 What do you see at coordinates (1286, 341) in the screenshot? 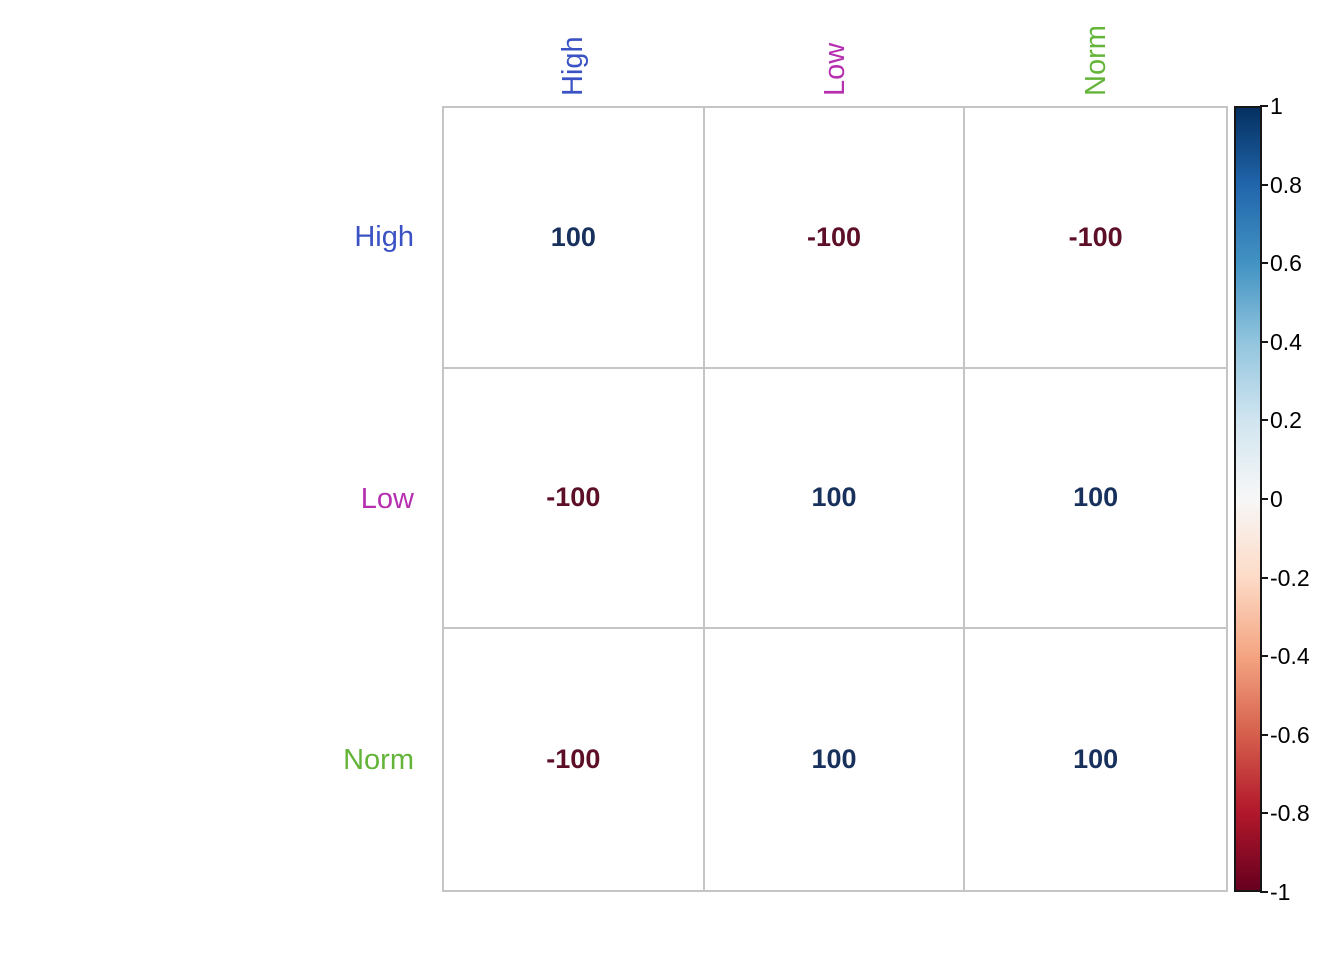
I see `colorbar-tick-label: 0.4` at bounding box center [1286, 341].